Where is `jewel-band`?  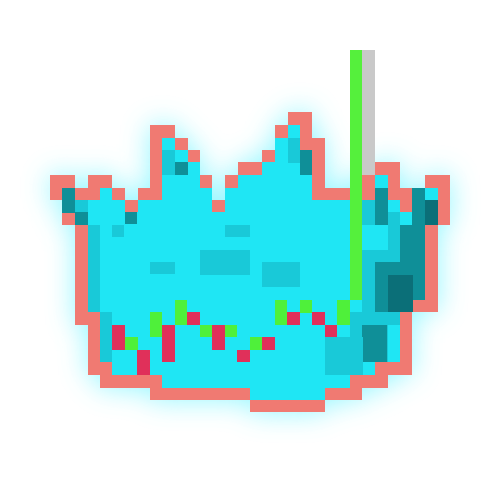
jewel-band is located at coordinates (231, 337).